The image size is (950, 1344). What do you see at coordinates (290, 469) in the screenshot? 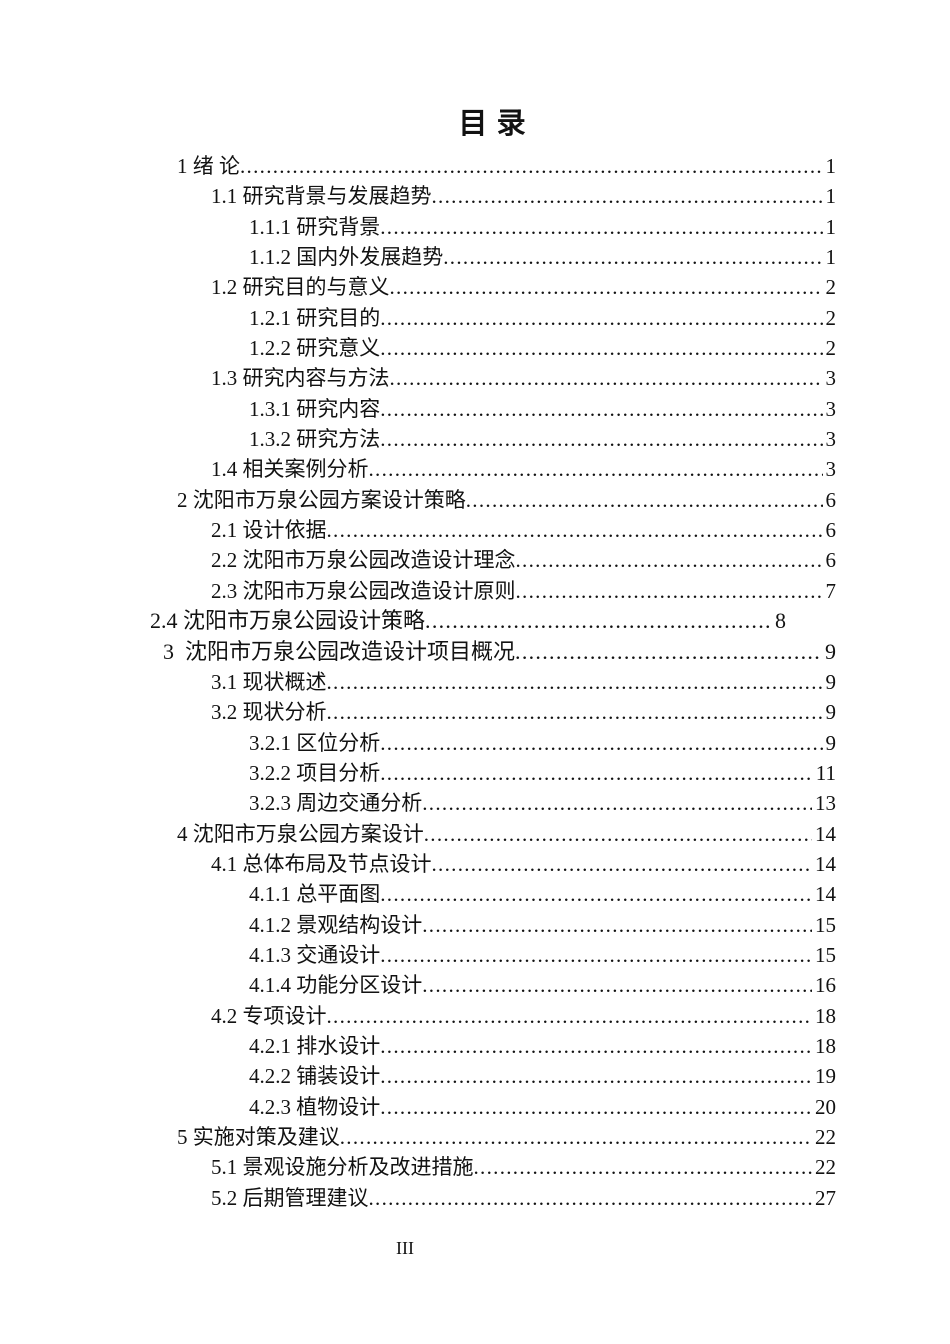
I see `toc-entry-label: 1.4 相关案例分析` at bounding box center [290, 469].